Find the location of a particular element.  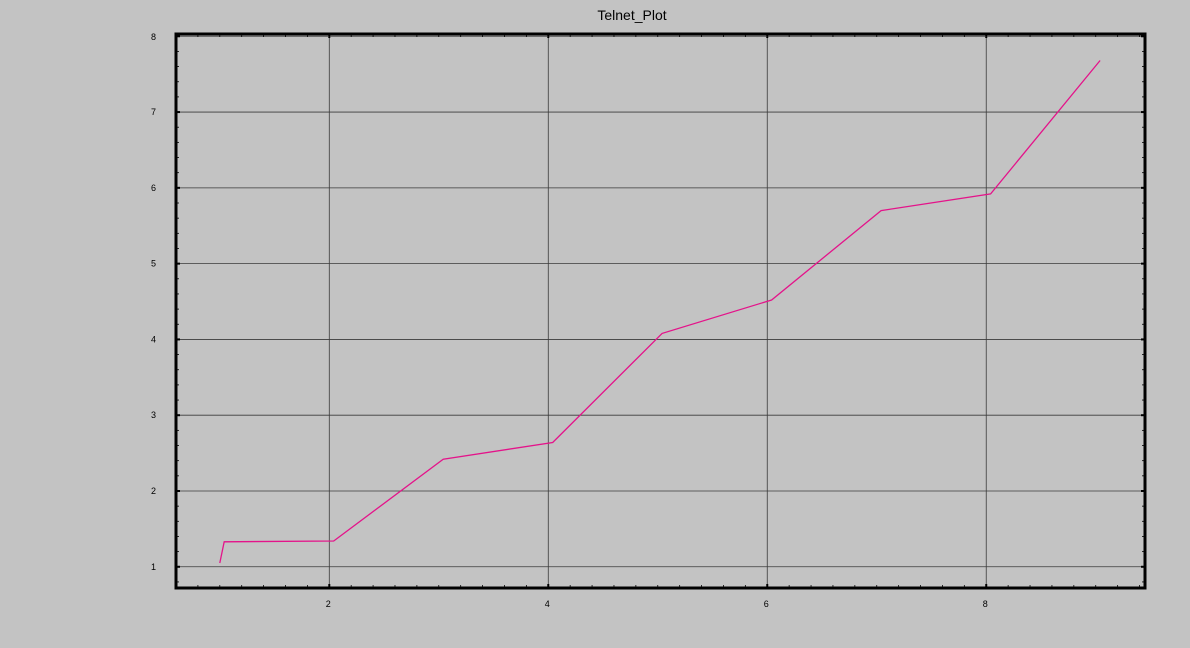

y-tick-label: 2 is located at coordinates (153, 491).